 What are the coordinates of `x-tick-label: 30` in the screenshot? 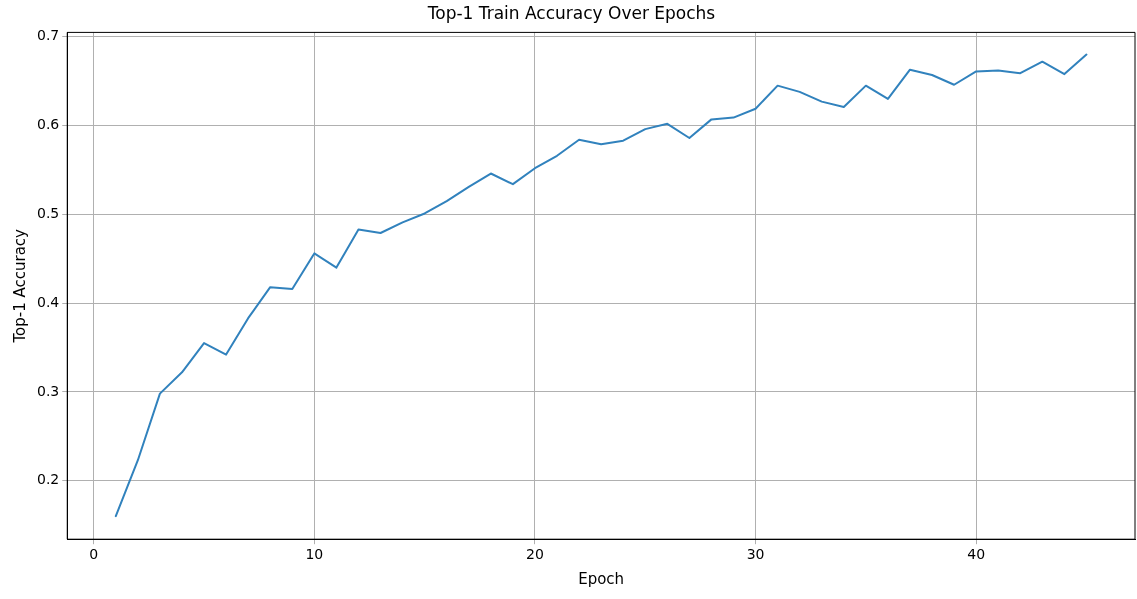 It's located at (755, 554).